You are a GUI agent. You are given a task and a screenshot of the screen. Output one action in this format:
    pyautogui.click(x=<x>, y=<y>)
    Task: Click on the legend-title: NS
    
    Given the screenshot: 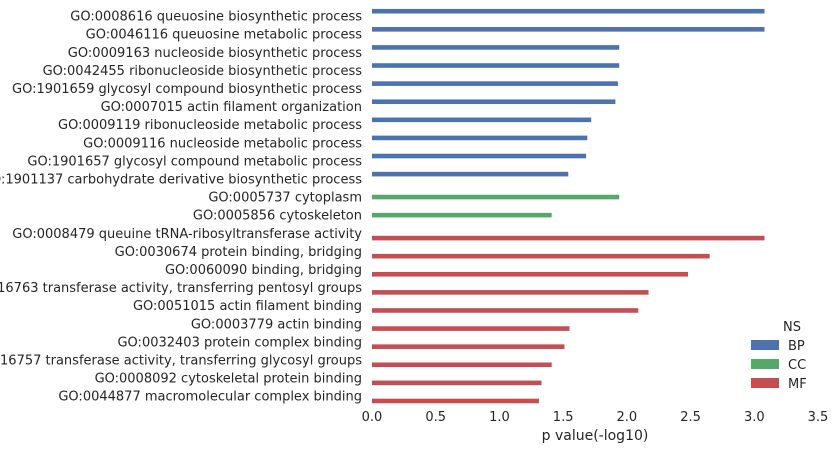 What is the action you would take?
    pyautogui.click(x=792, y=327)
    